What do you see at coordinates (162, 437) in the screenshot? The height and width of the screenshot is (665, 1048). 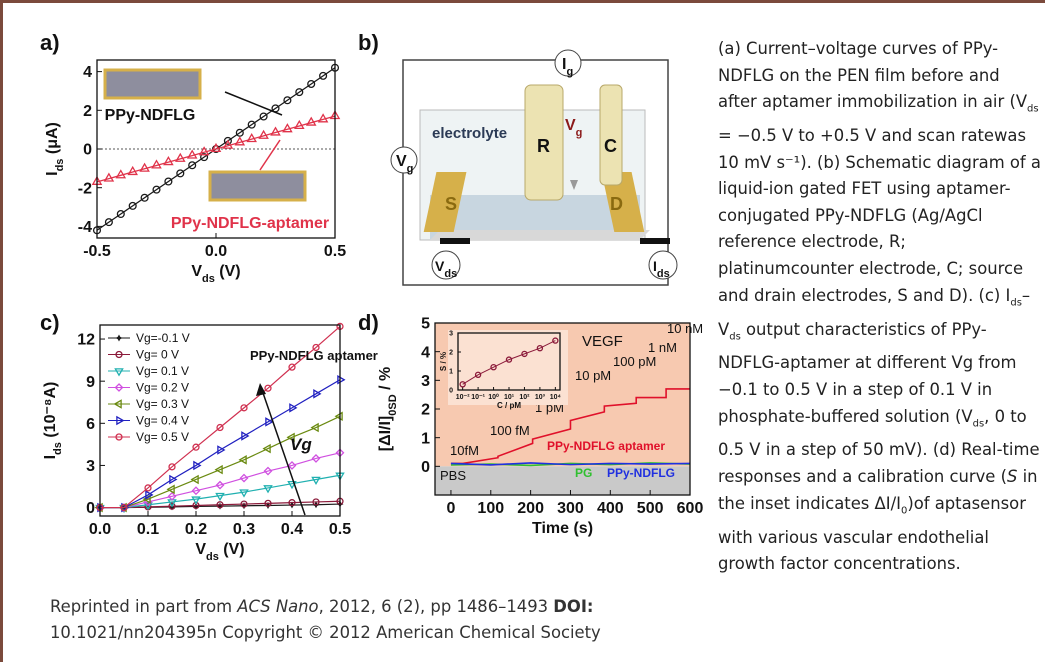 I see `legend-label: Vg= 0.5 V` at bounding box center [162, 437].